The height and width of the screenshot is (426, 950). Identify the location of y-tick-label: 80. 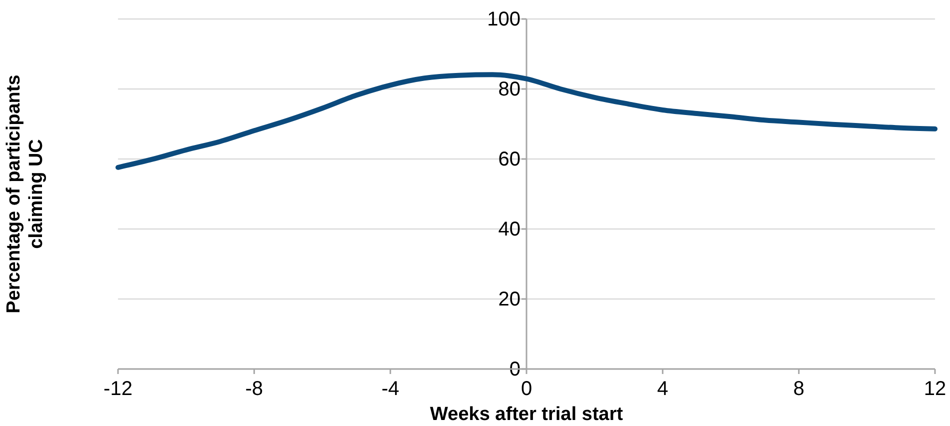
(509, 89).